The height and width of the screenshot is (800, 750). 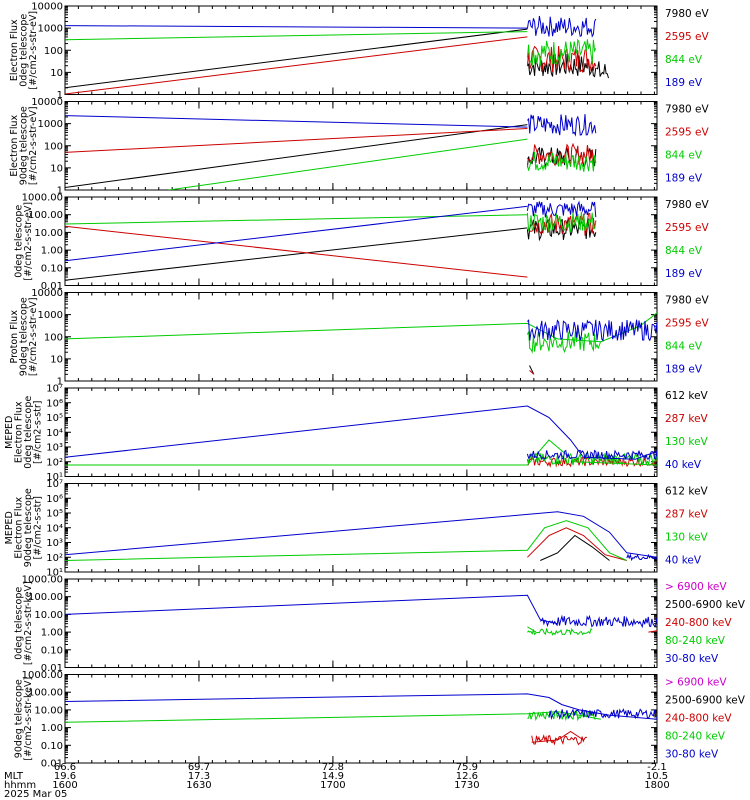 What do you see at coordinates (199, 767) in the screenshot?
I see `x-tick-label-lat: 69.7` at bounding box center [199, 767].